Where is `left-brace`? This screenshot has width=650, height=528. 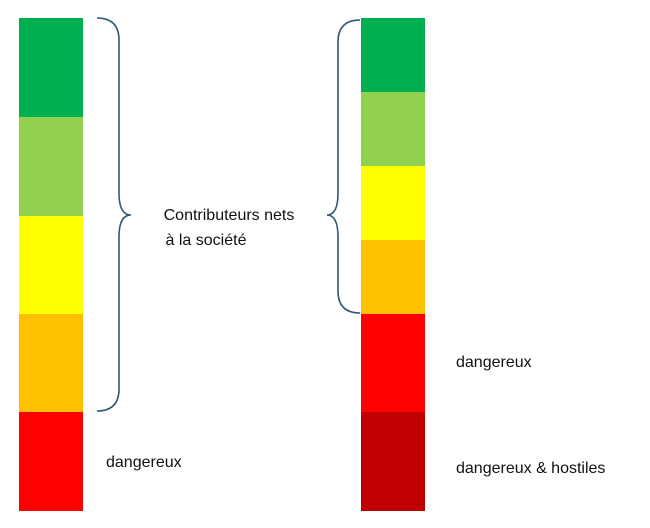
left-brace is located at coordinates (114, 214).